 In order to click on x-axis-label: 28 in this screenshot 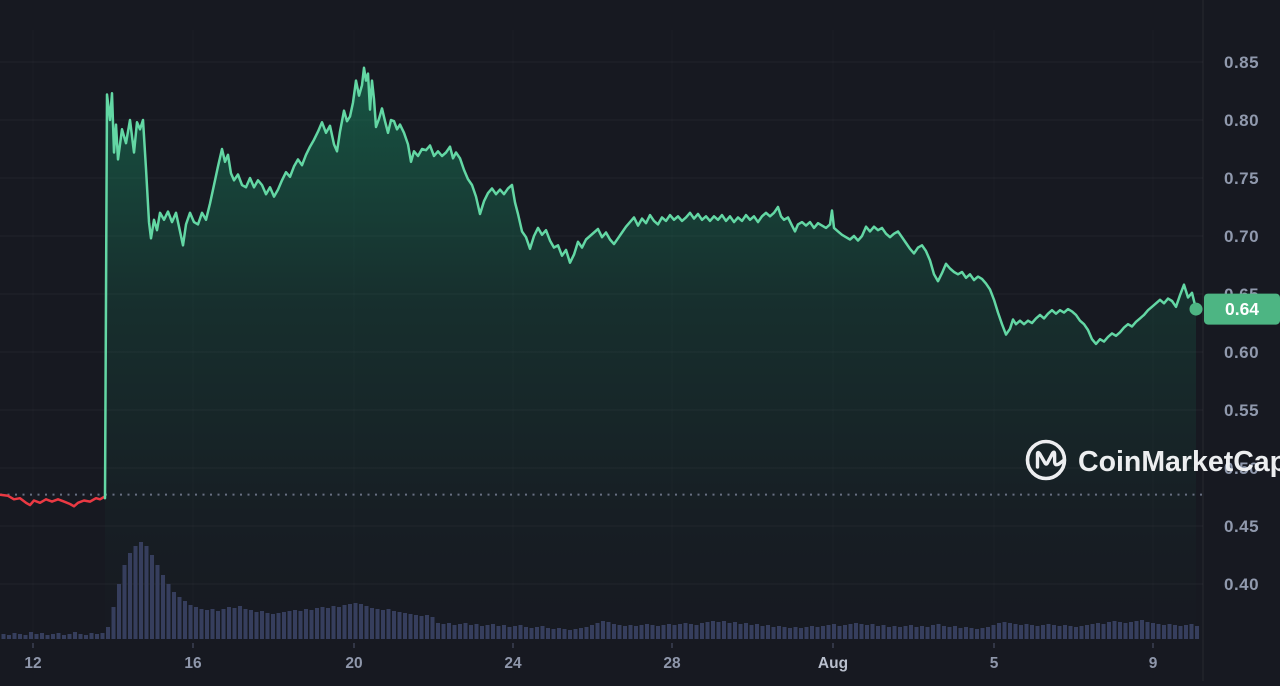, I will do `click(672, 663)`.